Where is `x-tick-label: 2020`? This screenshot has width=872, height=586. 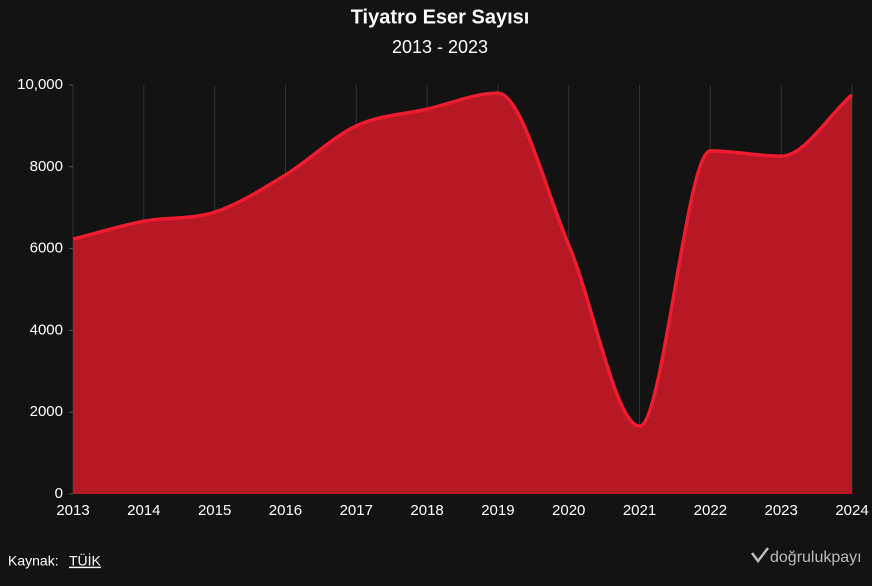
x-tick-label: 2020 is located at coordinates (568, 510).